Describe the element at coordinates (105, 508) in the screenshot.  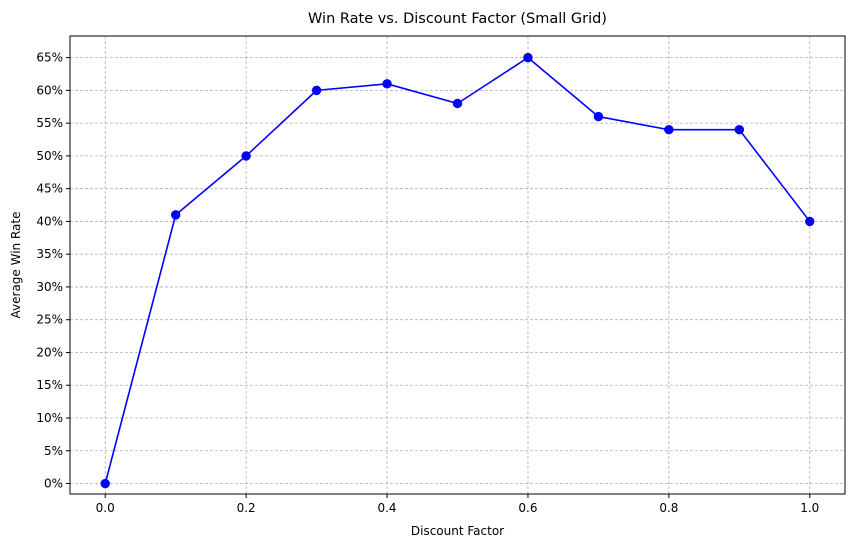
I see `x-tick-label: 0.0` at that location.